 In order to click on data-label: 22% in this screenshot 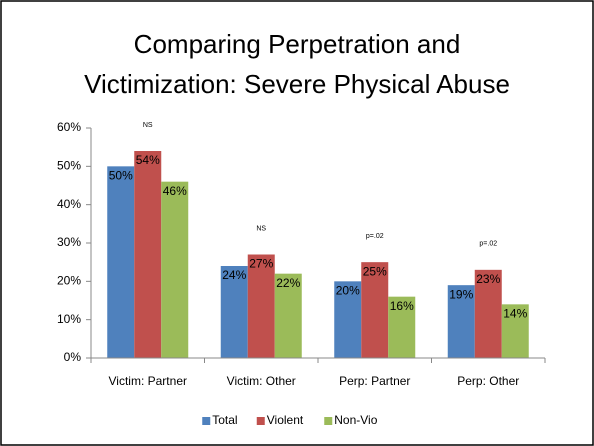, I will do `click(288, 283)`.